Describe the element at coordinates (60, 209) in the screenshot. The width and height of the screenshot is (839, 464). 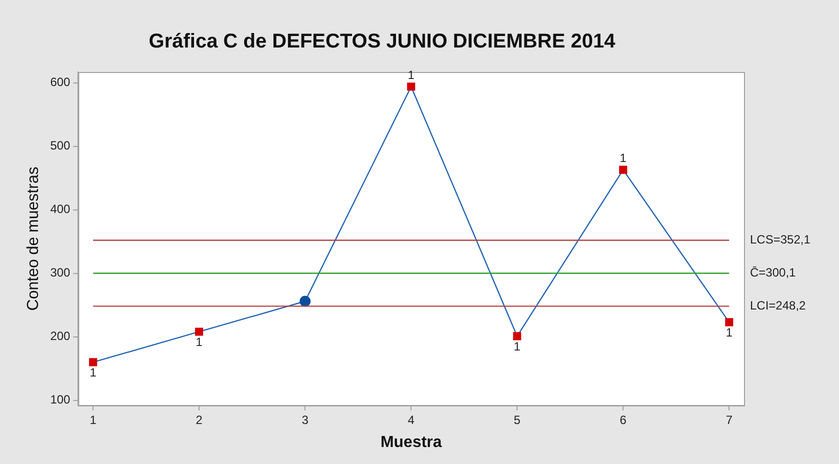
I see `y-tick-label: 400` at that location.